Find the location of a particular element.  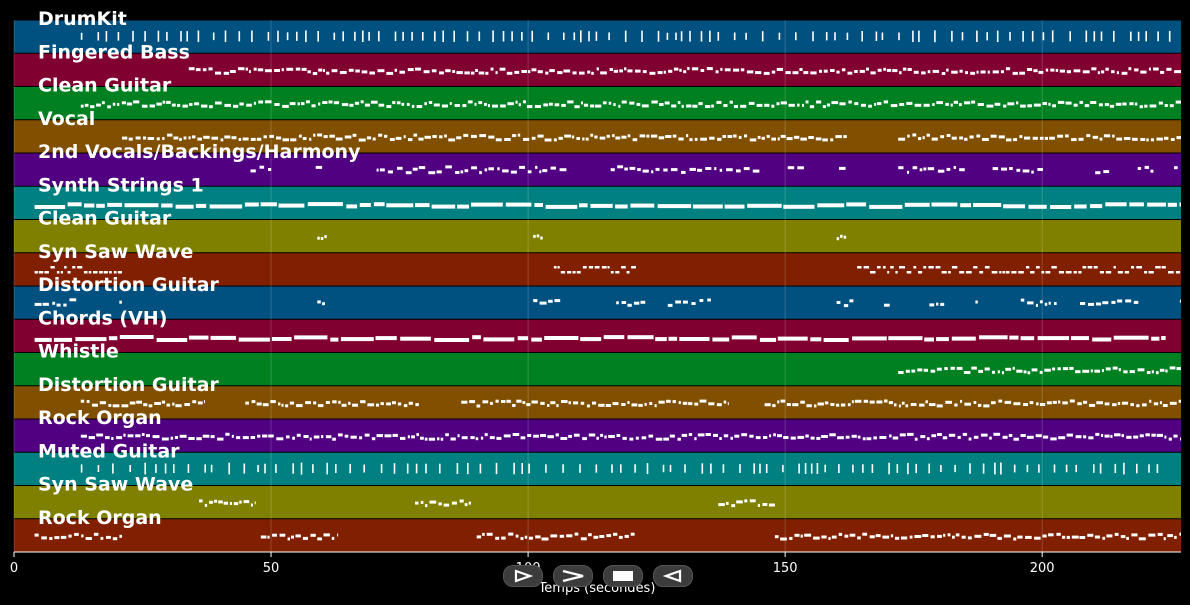

x-axis: 050100150200 is located at coordinates (595, 563).